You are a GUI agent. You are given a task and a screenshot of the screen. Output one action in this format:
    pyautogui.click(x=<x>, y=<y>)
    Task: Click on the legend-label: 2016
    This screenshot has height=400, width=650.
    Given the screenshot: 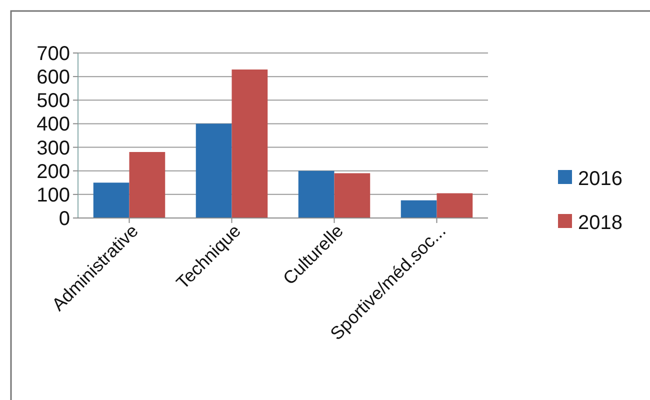 What is the action you would take?
    pyautogui.click(x=600, y=179)
    